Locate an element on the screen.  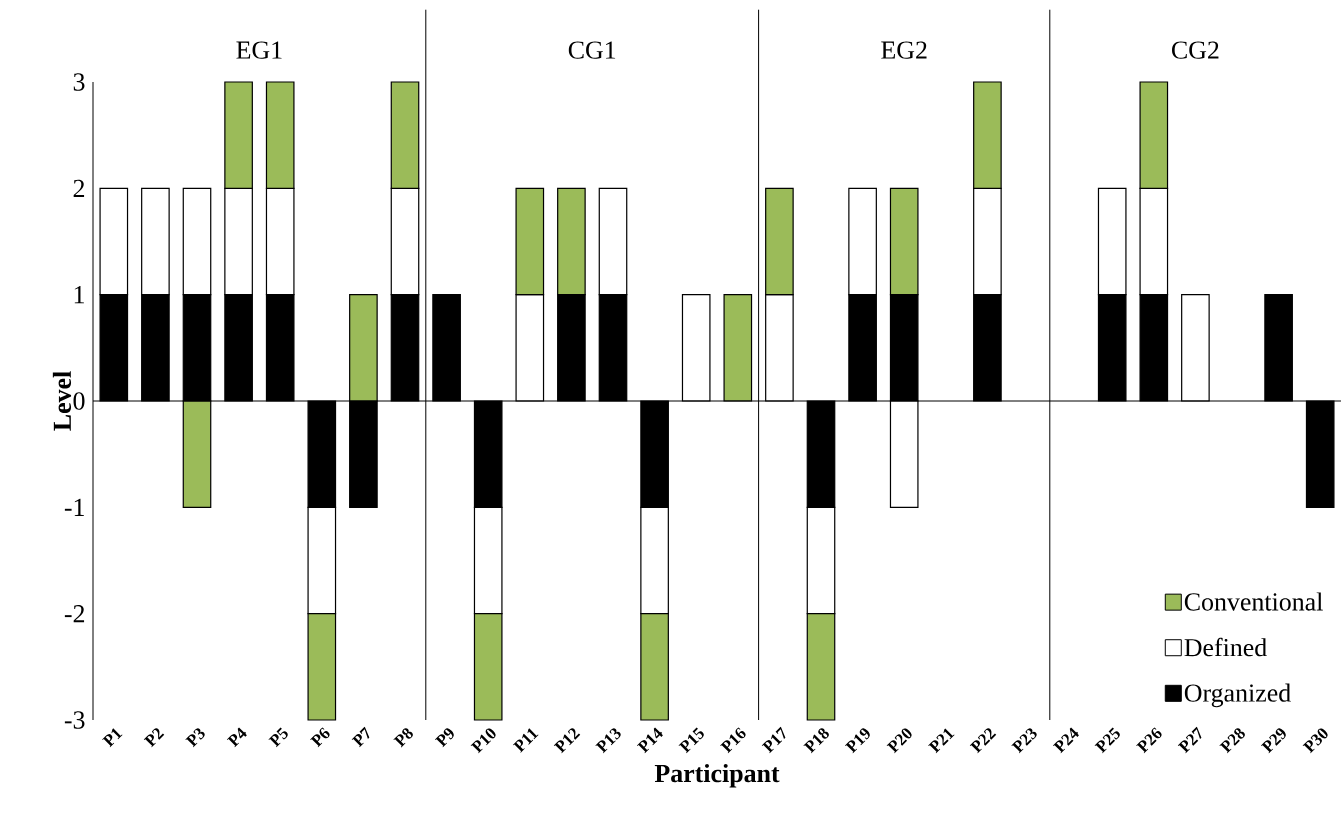
x-tick-label: P29 is located at coordinates (1273, 741).